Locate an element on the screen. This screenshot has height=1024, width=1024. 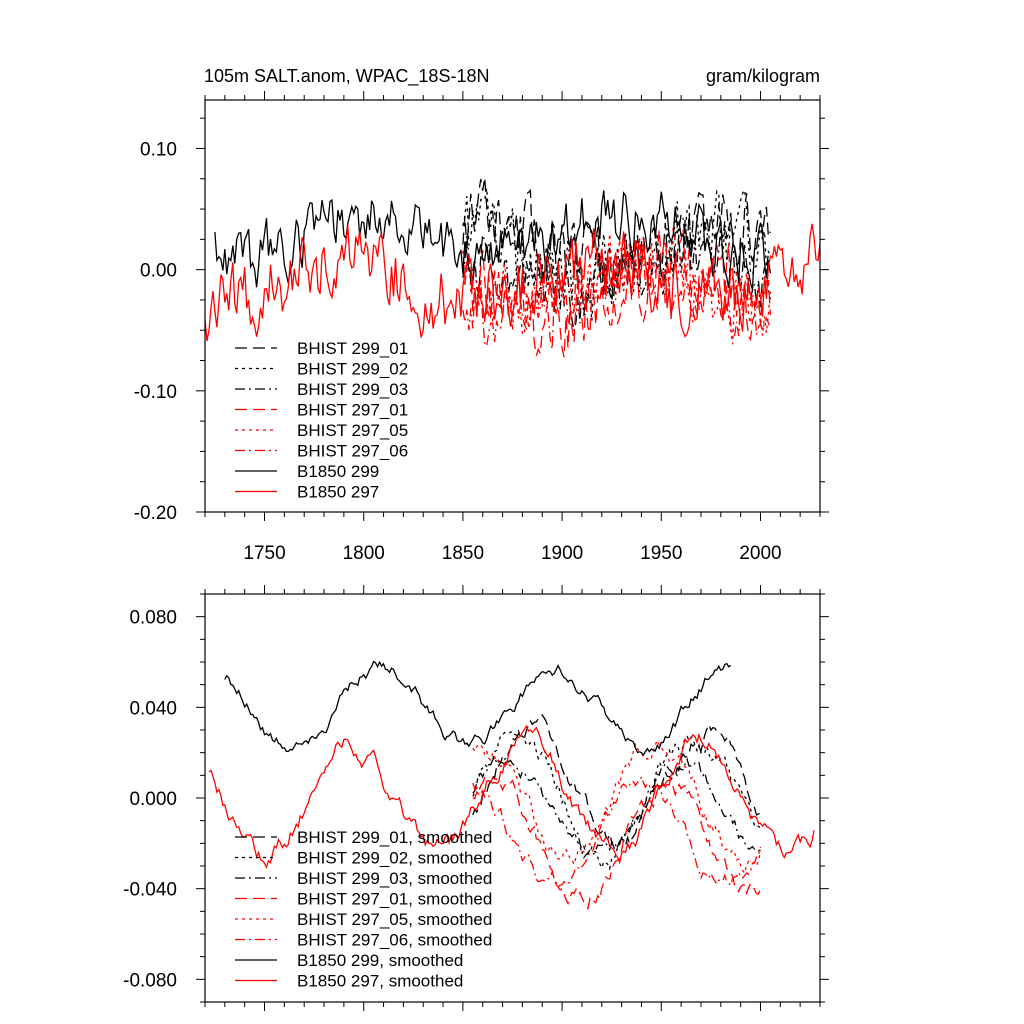
legend-label: BHIST 299_01 is located at coordinates (352, 348).